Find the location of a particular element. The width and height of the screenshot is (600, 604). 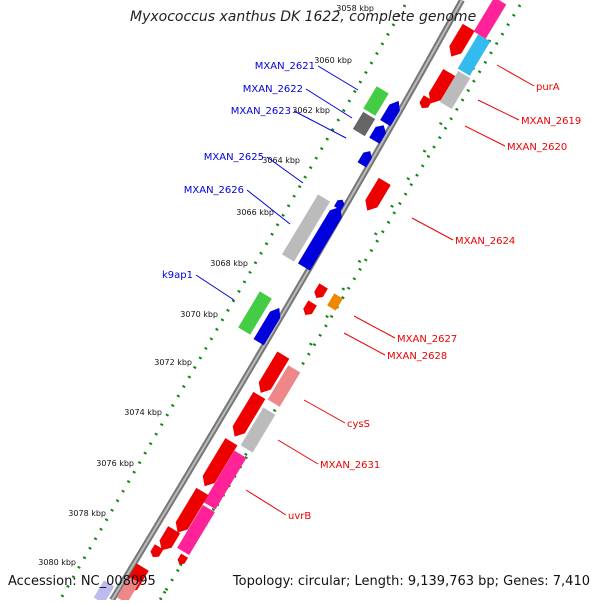

gene-label-mxan_2623: MXAN_2623 is located at coordinates (261, 111).